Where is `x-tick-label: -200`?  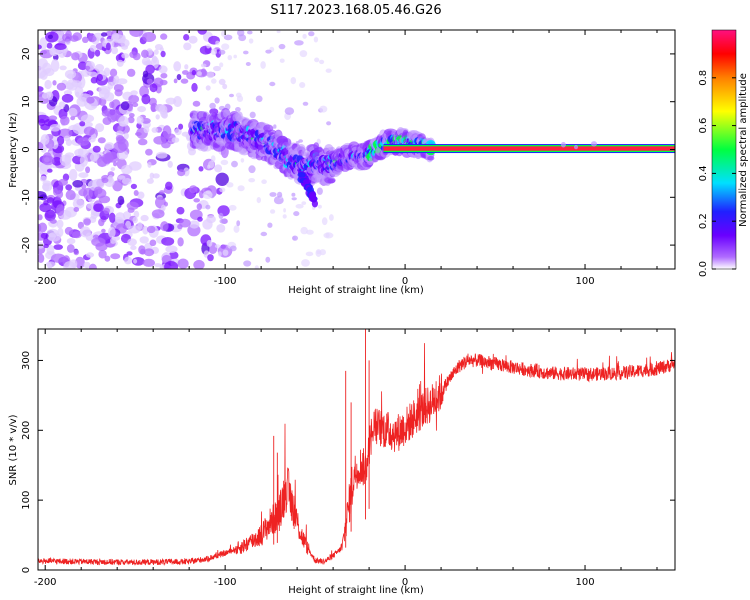 x-tick-label: -200 is located at coordinates (45, 281).